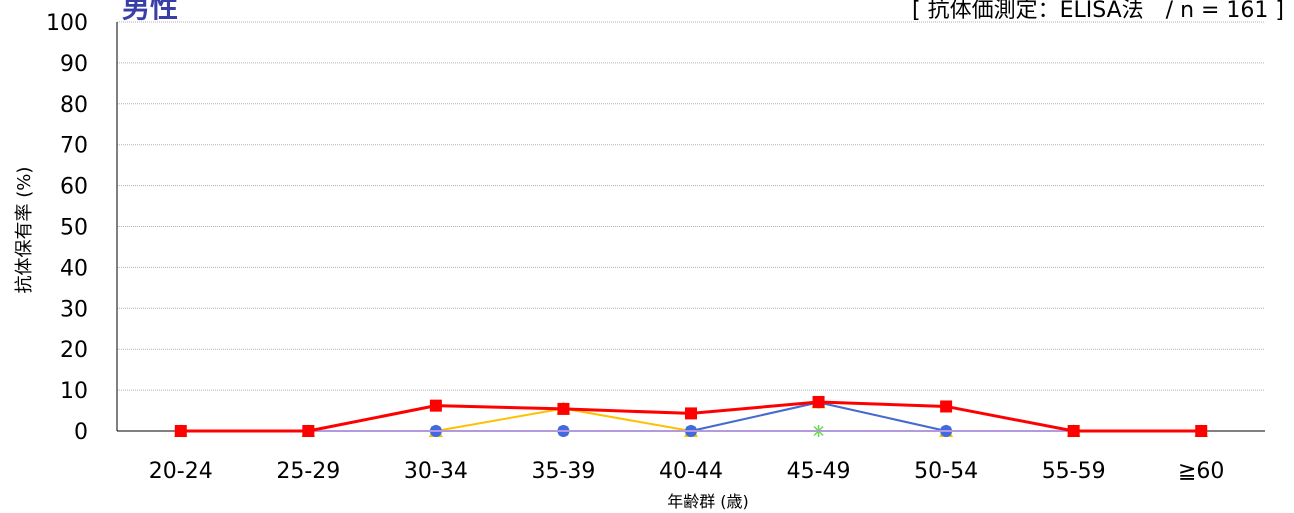 The height and width of the screenshot is (513, 1294). What do you see at coordinates (67, 23) in the screenshot?
I see `y-tick-label: 100` at bounding box center [67, 23].